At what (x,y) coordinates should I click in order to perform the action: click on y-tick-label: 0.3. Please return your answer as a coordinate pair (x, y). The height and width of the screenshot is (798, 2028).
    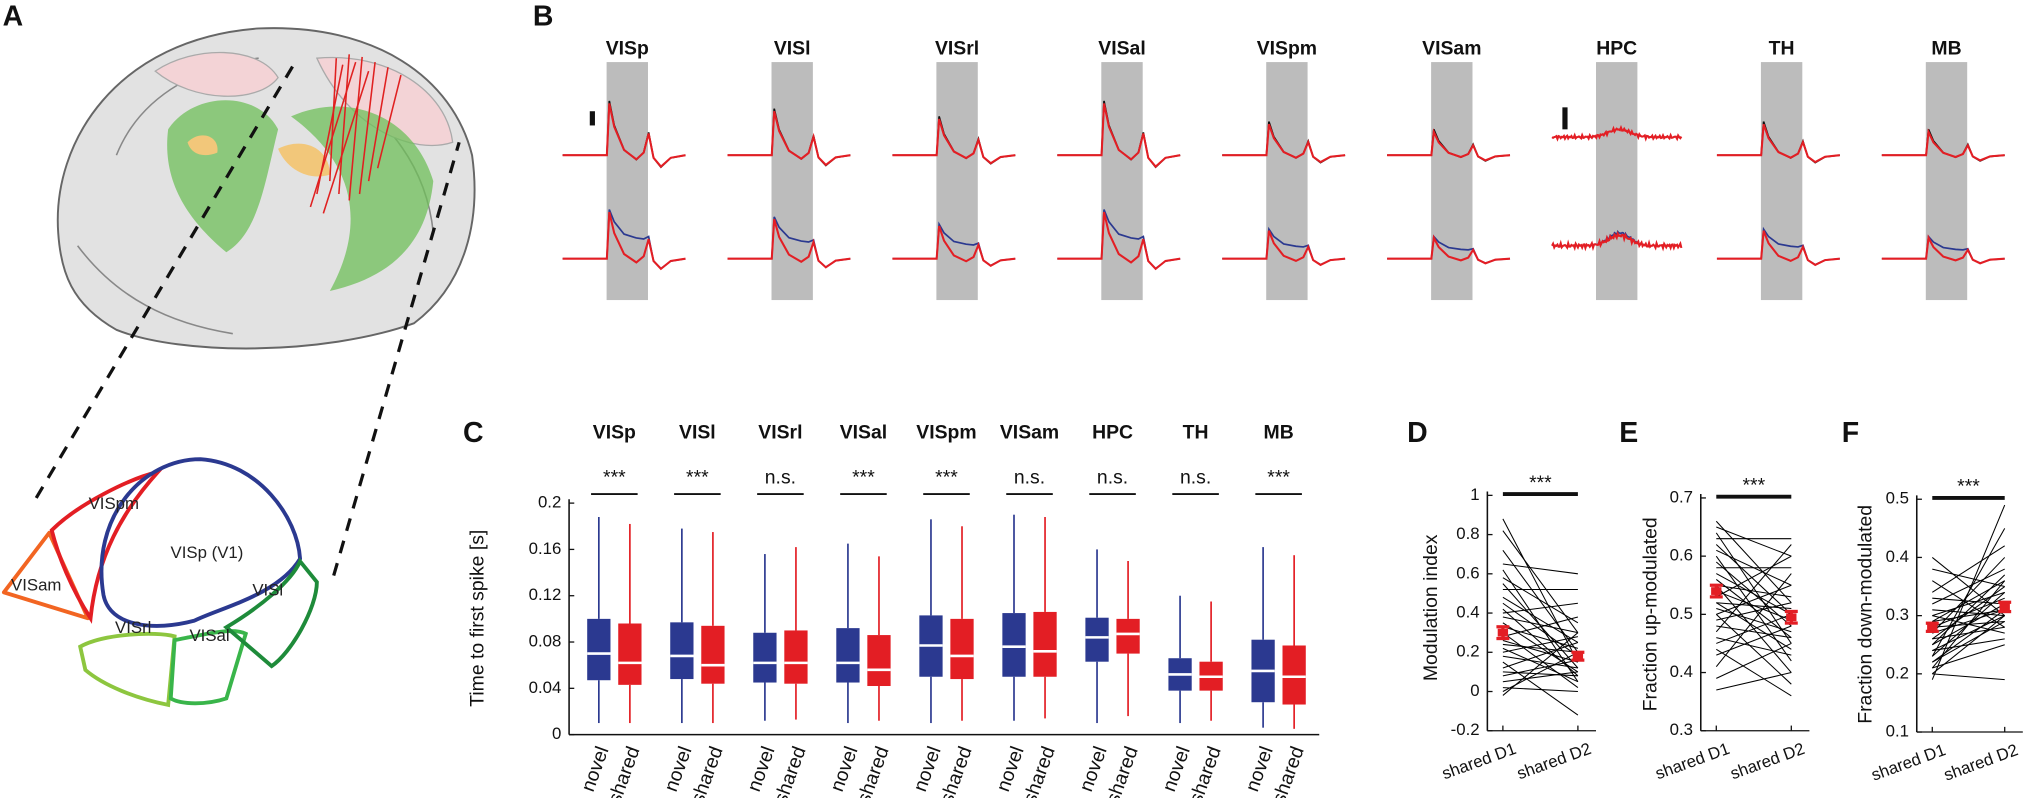
    Looking at the image, I should click on (1897, 614).